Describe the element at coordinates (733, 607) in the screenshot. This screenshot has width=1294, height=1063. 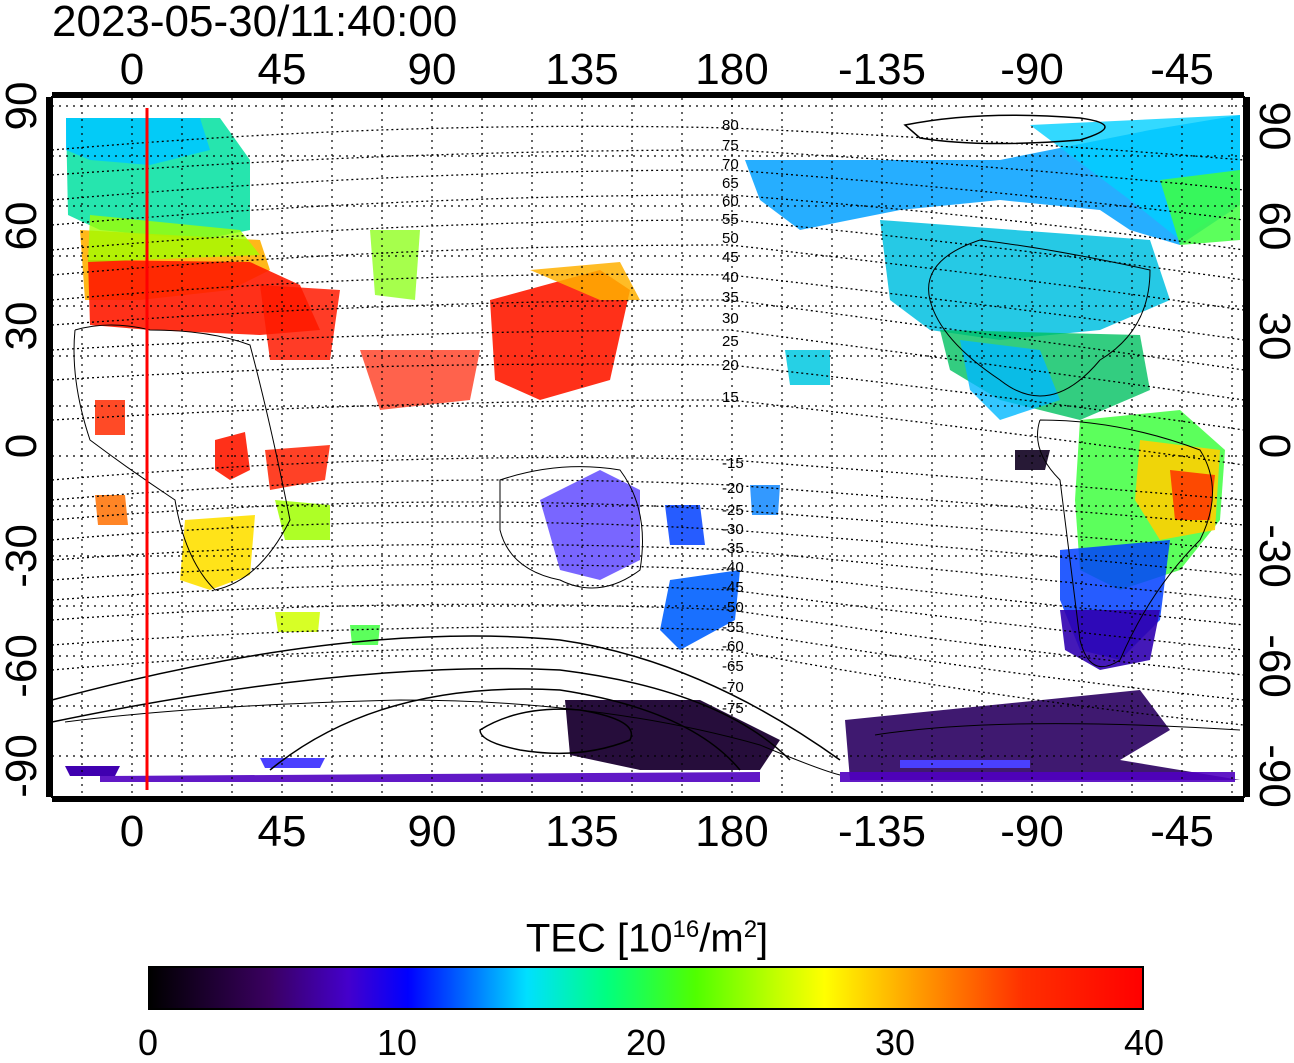
I see `contour-label: -50` at that location.